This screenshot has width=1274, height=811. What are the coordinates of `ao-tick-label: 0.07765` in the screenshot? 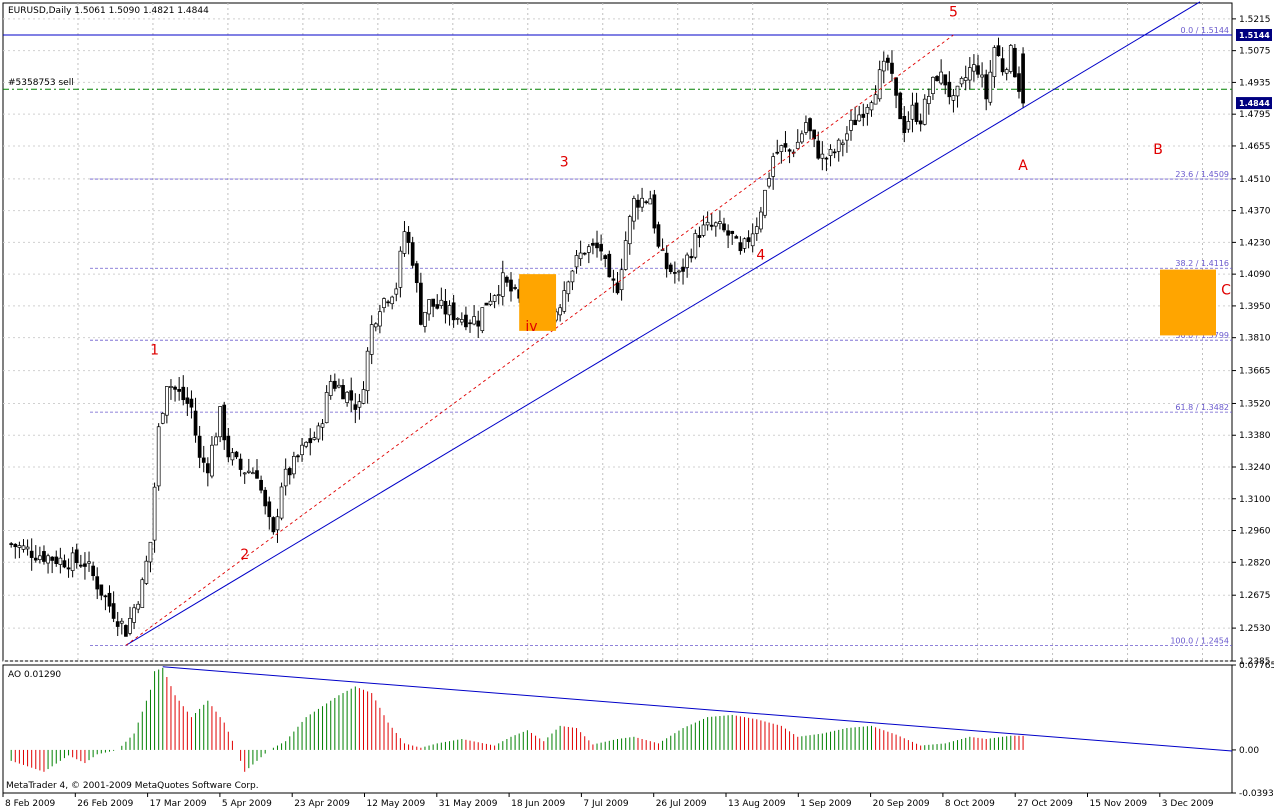 It's located at (1256, 666).